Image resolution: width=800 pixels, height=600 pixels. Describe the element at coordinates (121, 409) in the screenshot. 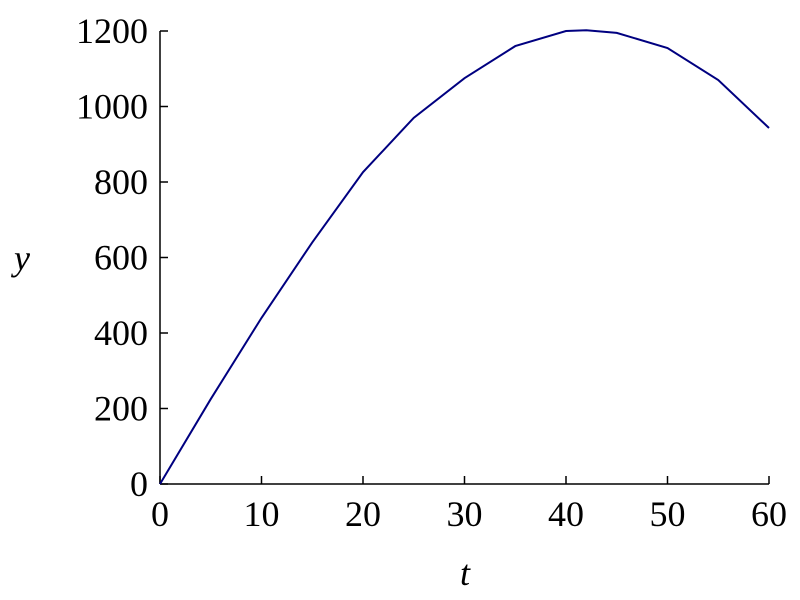

I see `y-tick-label: 200` at that location.